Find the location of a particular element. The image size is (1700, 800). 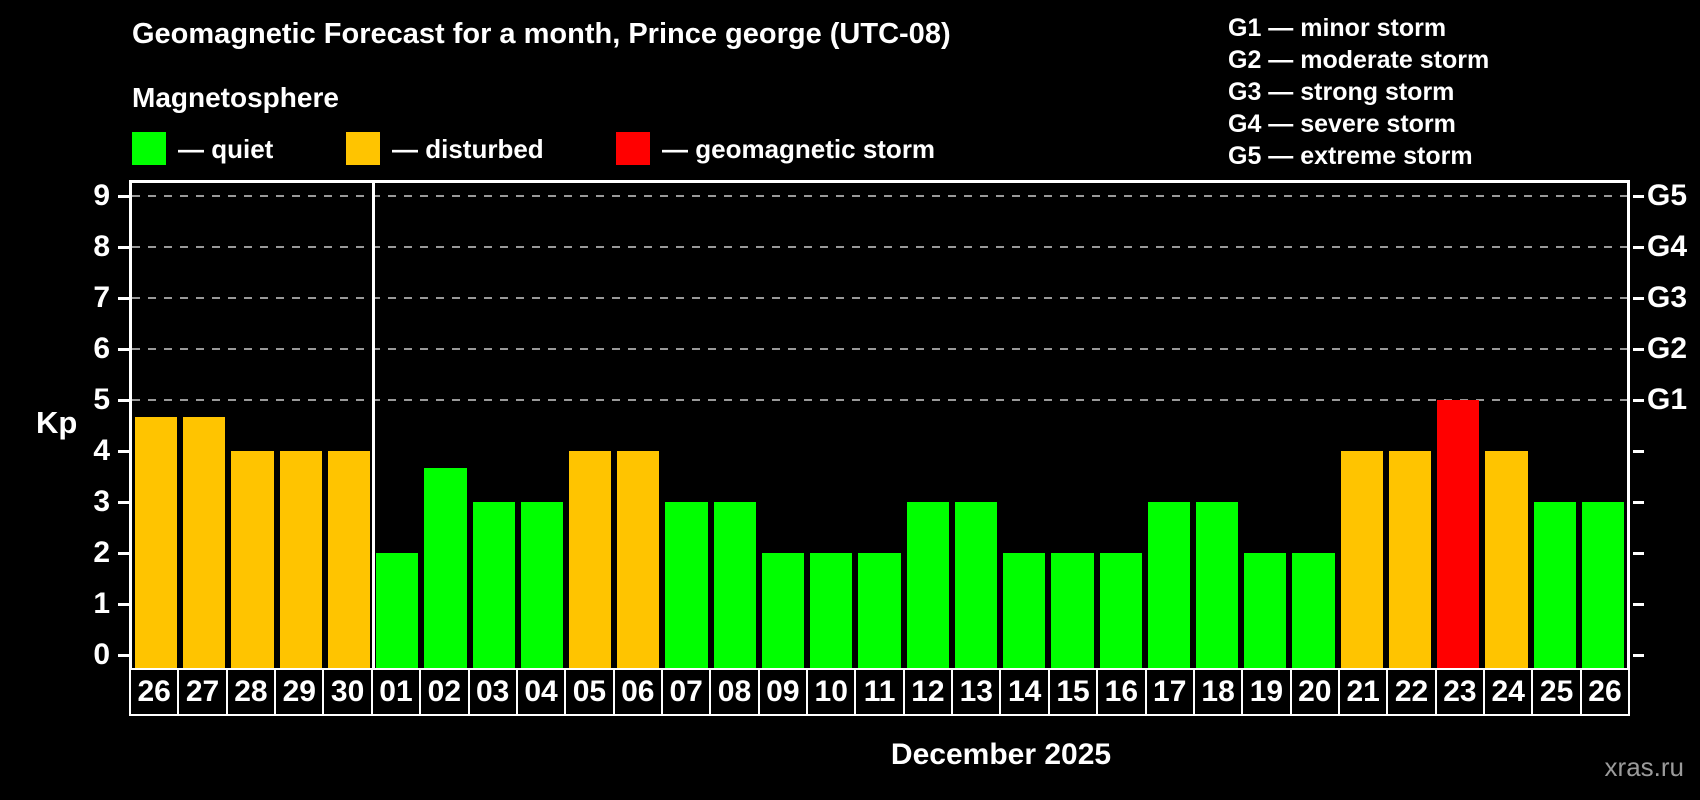

day-cell: 06 is located at coordinates (638, 692).